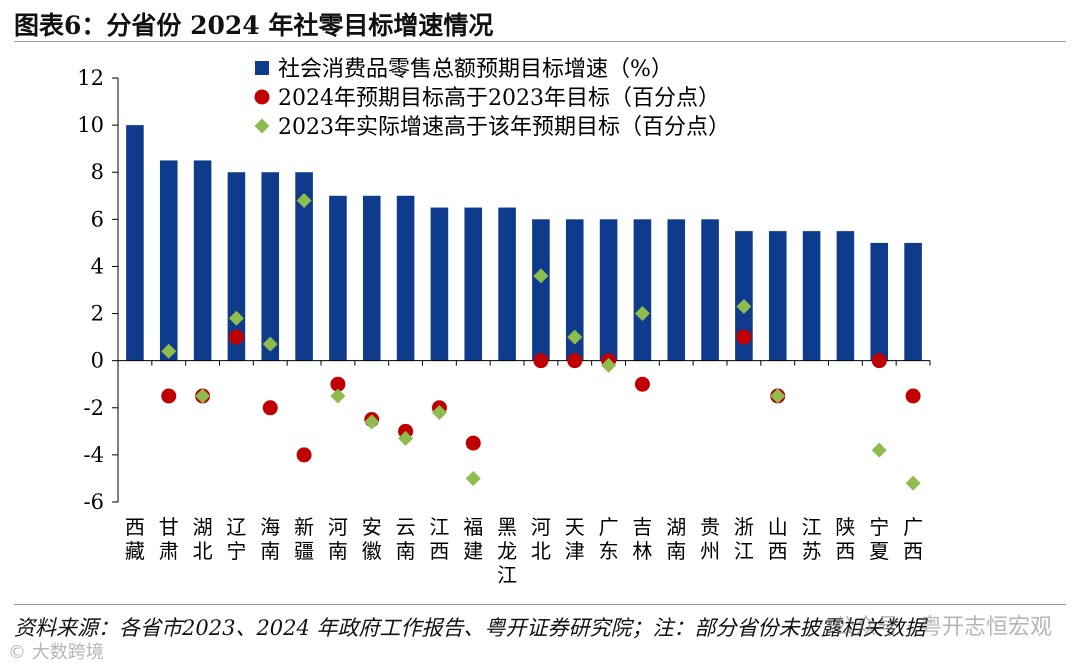  Describe the element at coordinates (372, 539) in the screenshot. I see `x-tick-label: 安徽` at that location.